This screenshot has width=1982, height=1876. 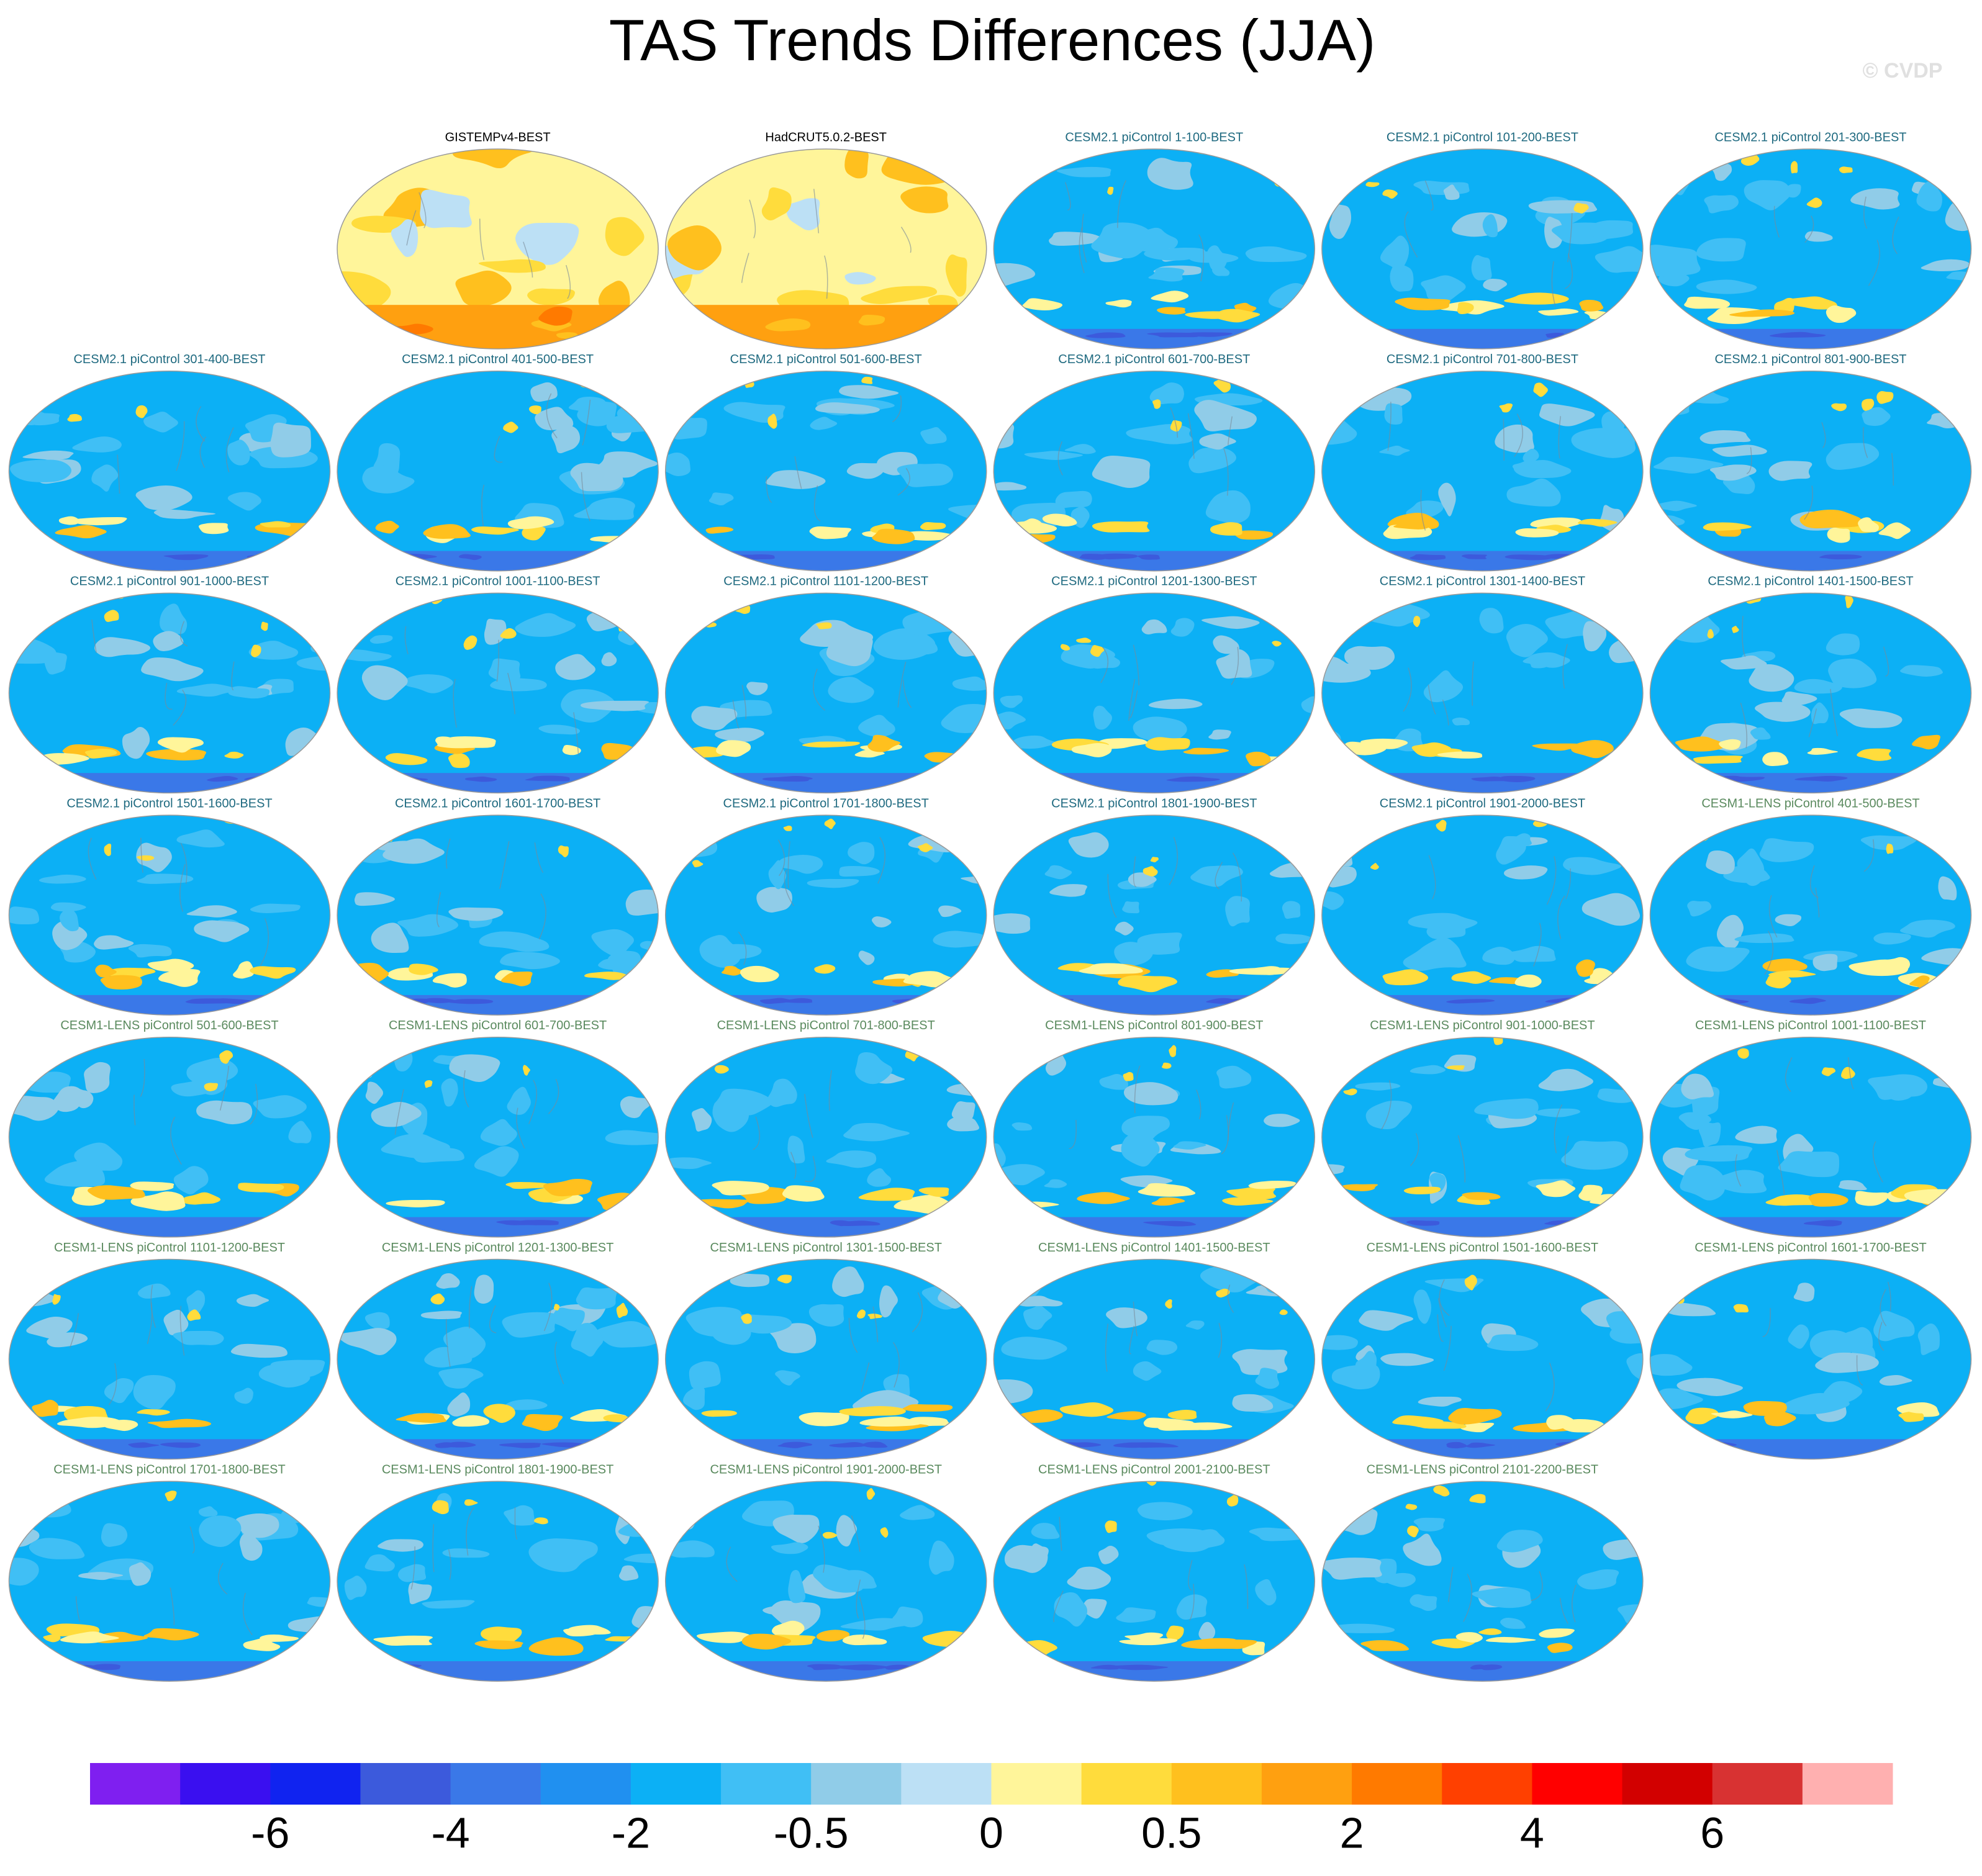 I want to click on panel-title: CESM1-LENS piControl 1901-2000-BEST, so click(x=826, y=1469).